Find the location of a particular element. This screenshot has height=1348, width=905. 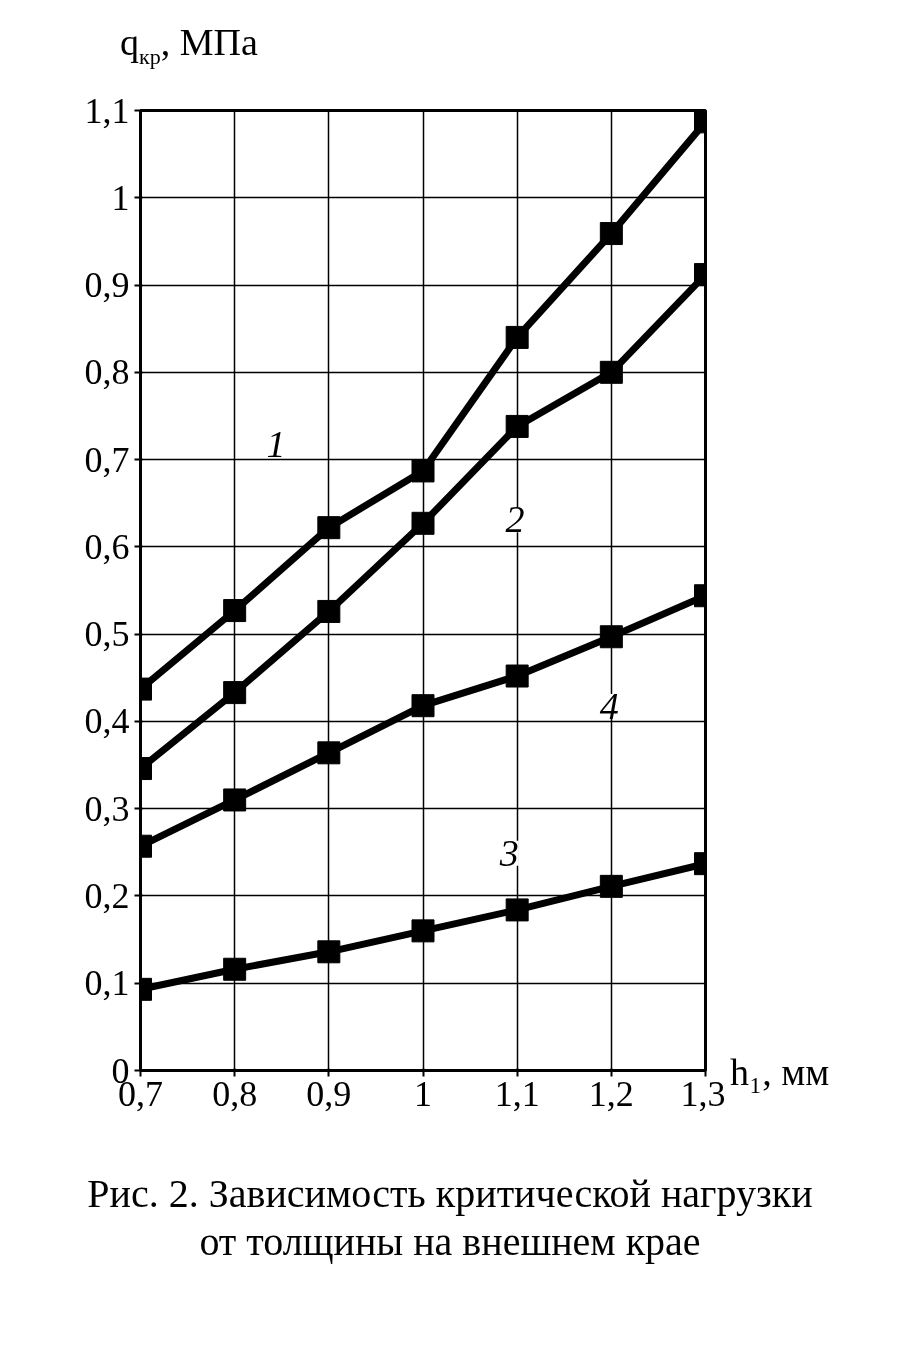

x-tick-label: 1,2 is located at coordinates (611, 1093).